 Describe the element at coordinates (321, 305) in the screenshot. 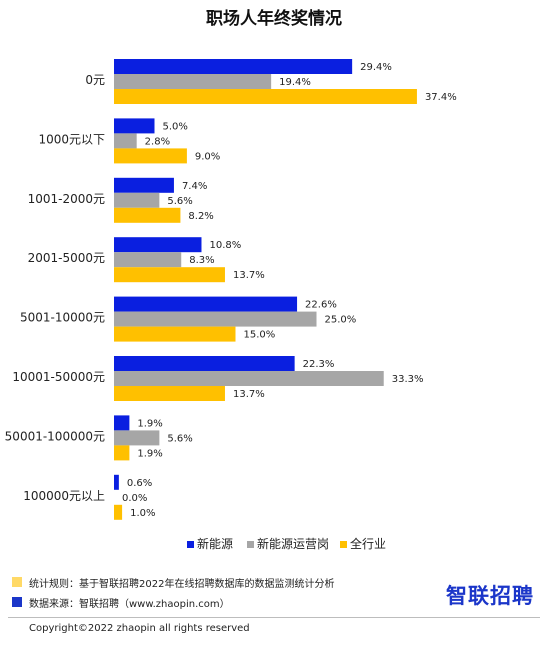

I see `data-label: 22.6%` at that location.